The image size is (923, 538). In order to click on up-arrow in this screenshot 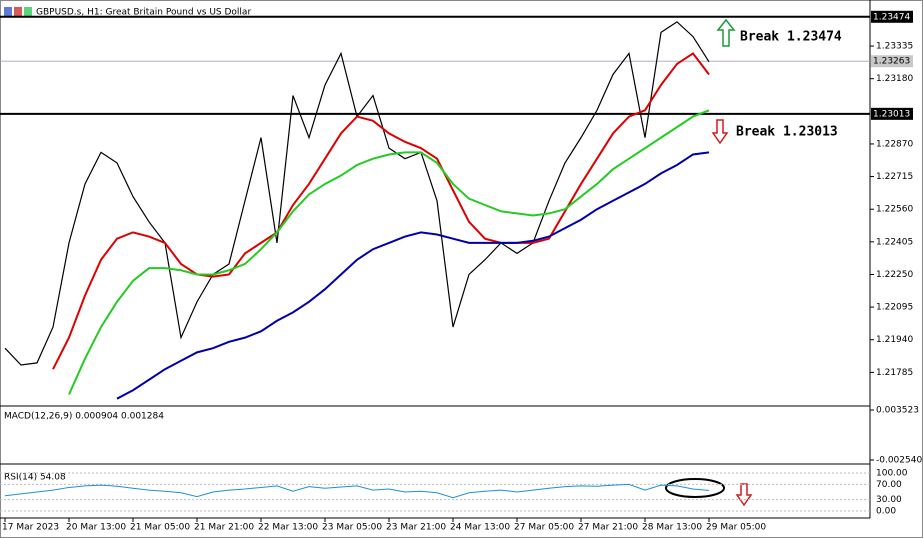, I will do `click(726, 32)`.